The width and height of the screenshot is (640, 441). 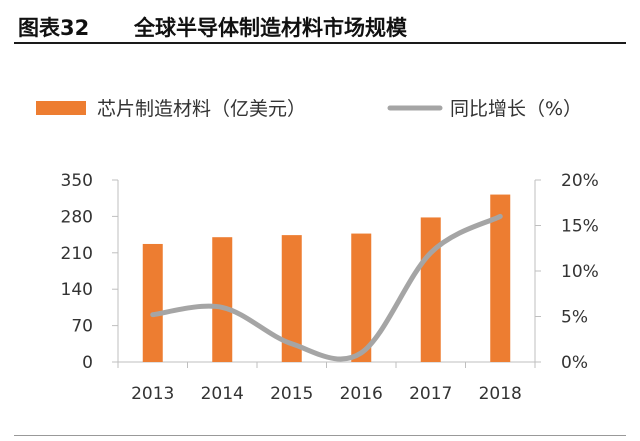 What do you see at coordinates (87, 363) in the screenshot?
I see `y-left-tick-label: 0` at bounding box center [87, 363].